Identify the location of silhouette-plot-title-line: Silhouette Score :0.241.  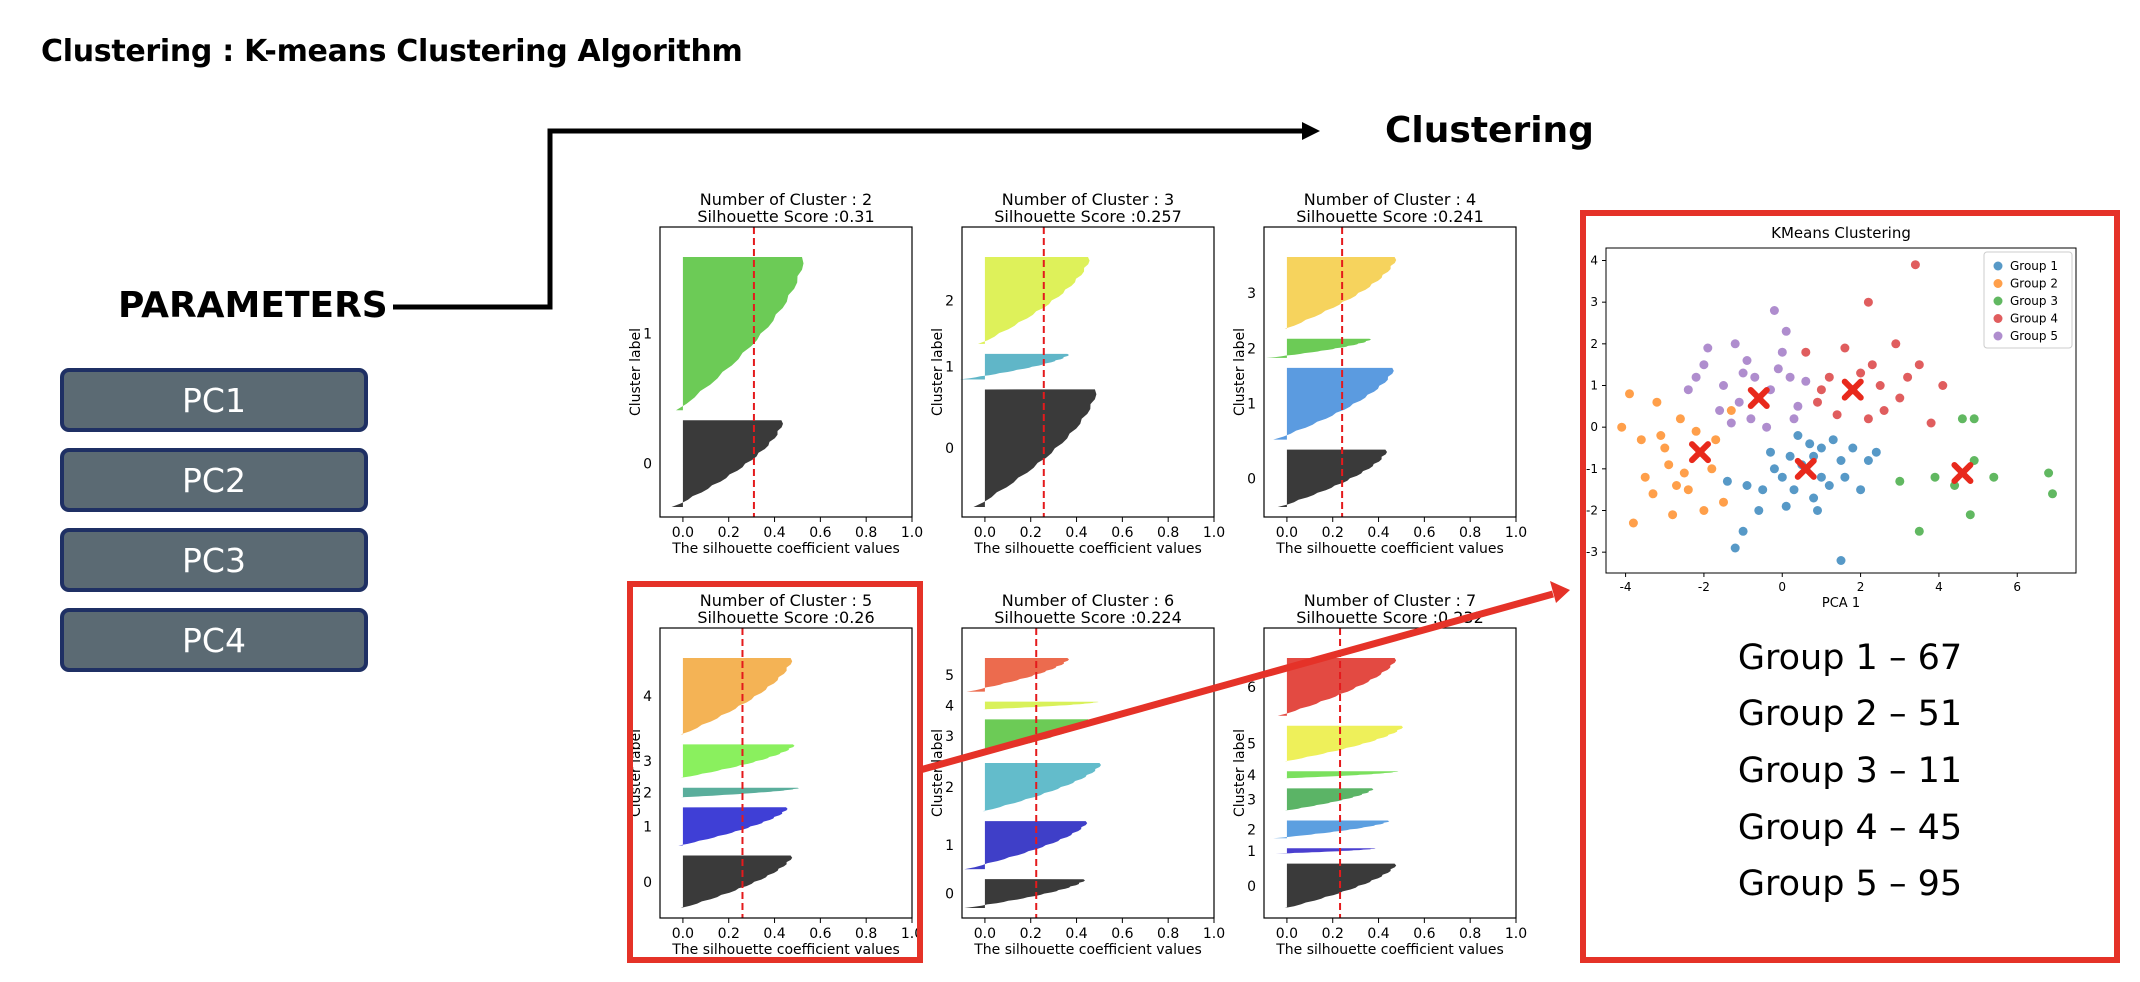
(1390, 216).